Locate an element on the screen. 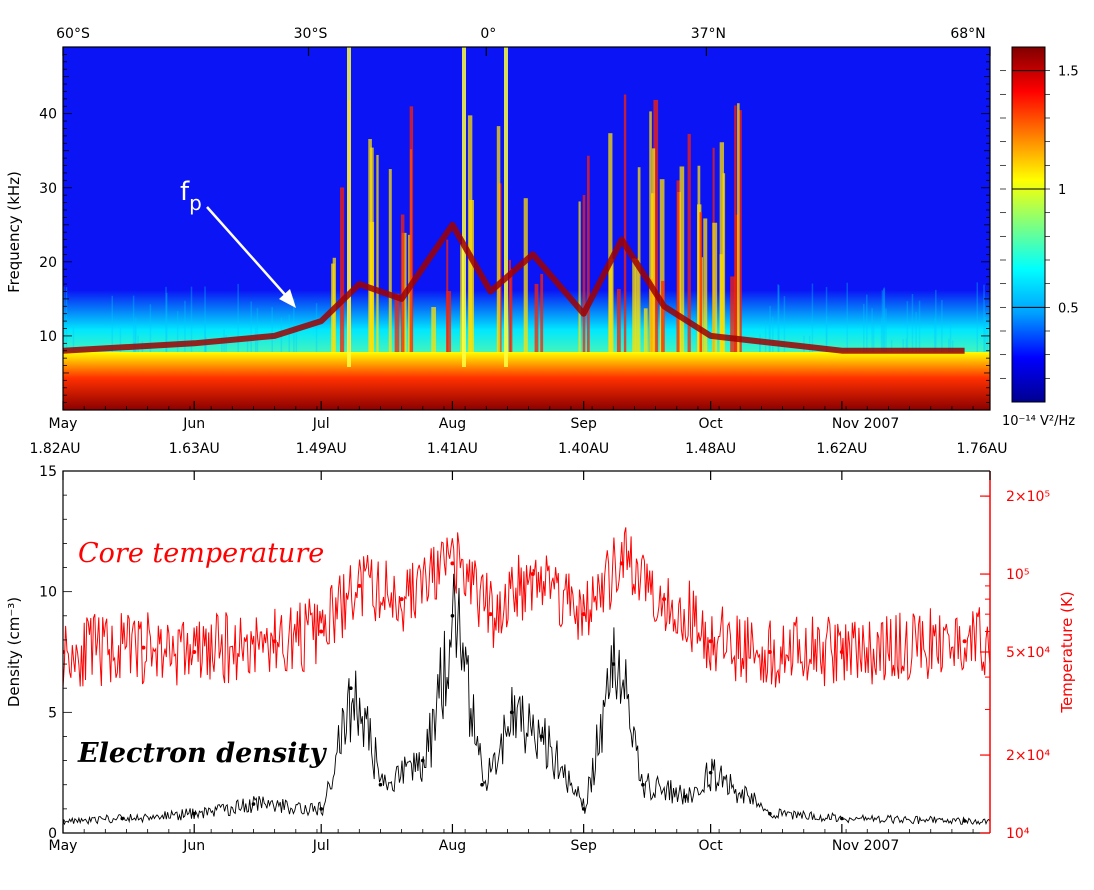 The image size is (1094, 890). x-tick-label: Jul is located at coordinates (321, 846).